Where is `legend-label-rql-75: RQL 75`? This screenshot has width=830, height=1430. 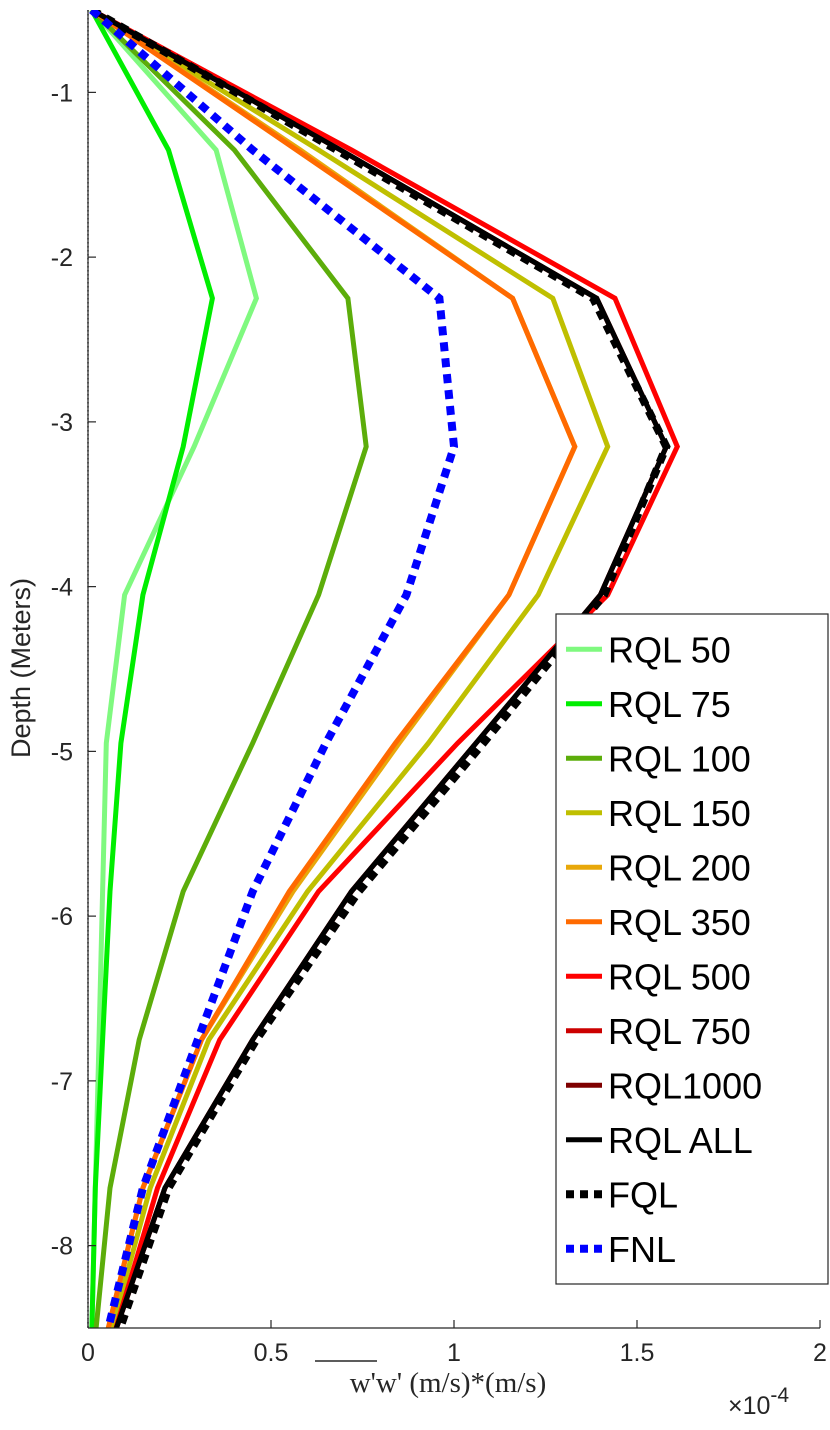 legend-label-rql-75: RQL 75 is located at coordinates (669, 704).